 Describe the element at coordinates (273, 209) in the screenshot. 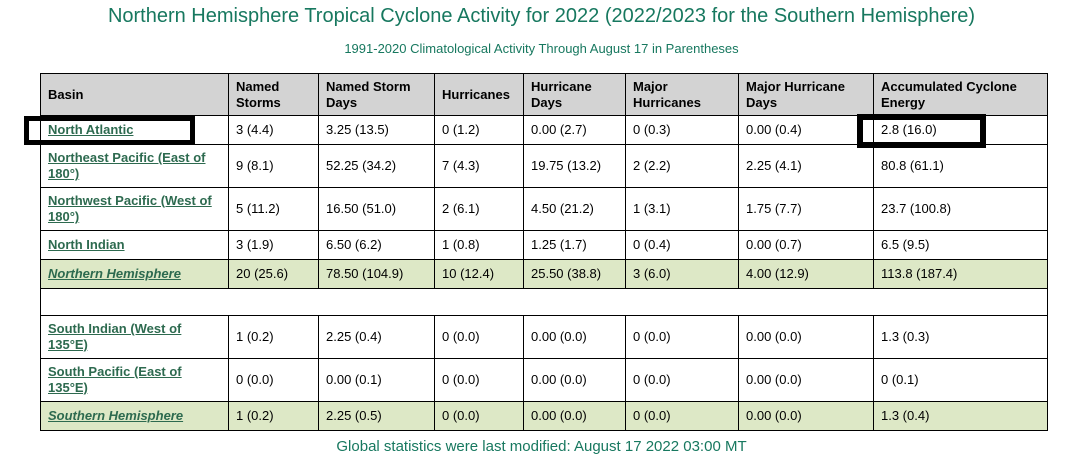

I see `value-cell-named-storms: 5 (11.2)` at that location.